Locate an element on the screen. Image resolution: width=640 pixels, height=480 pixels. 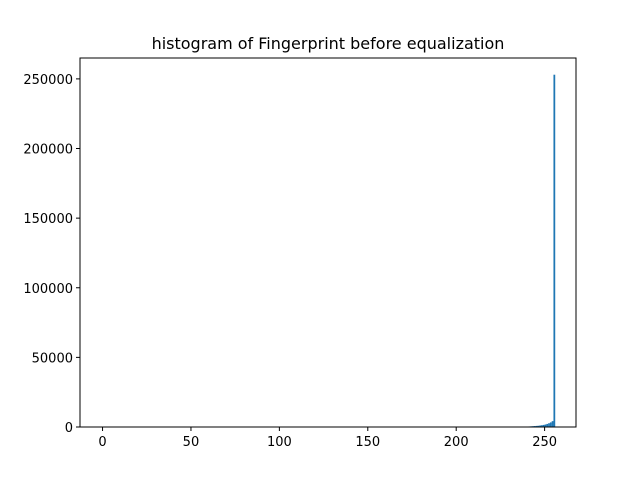
histogram-bars is located at coordinates (541, 250).